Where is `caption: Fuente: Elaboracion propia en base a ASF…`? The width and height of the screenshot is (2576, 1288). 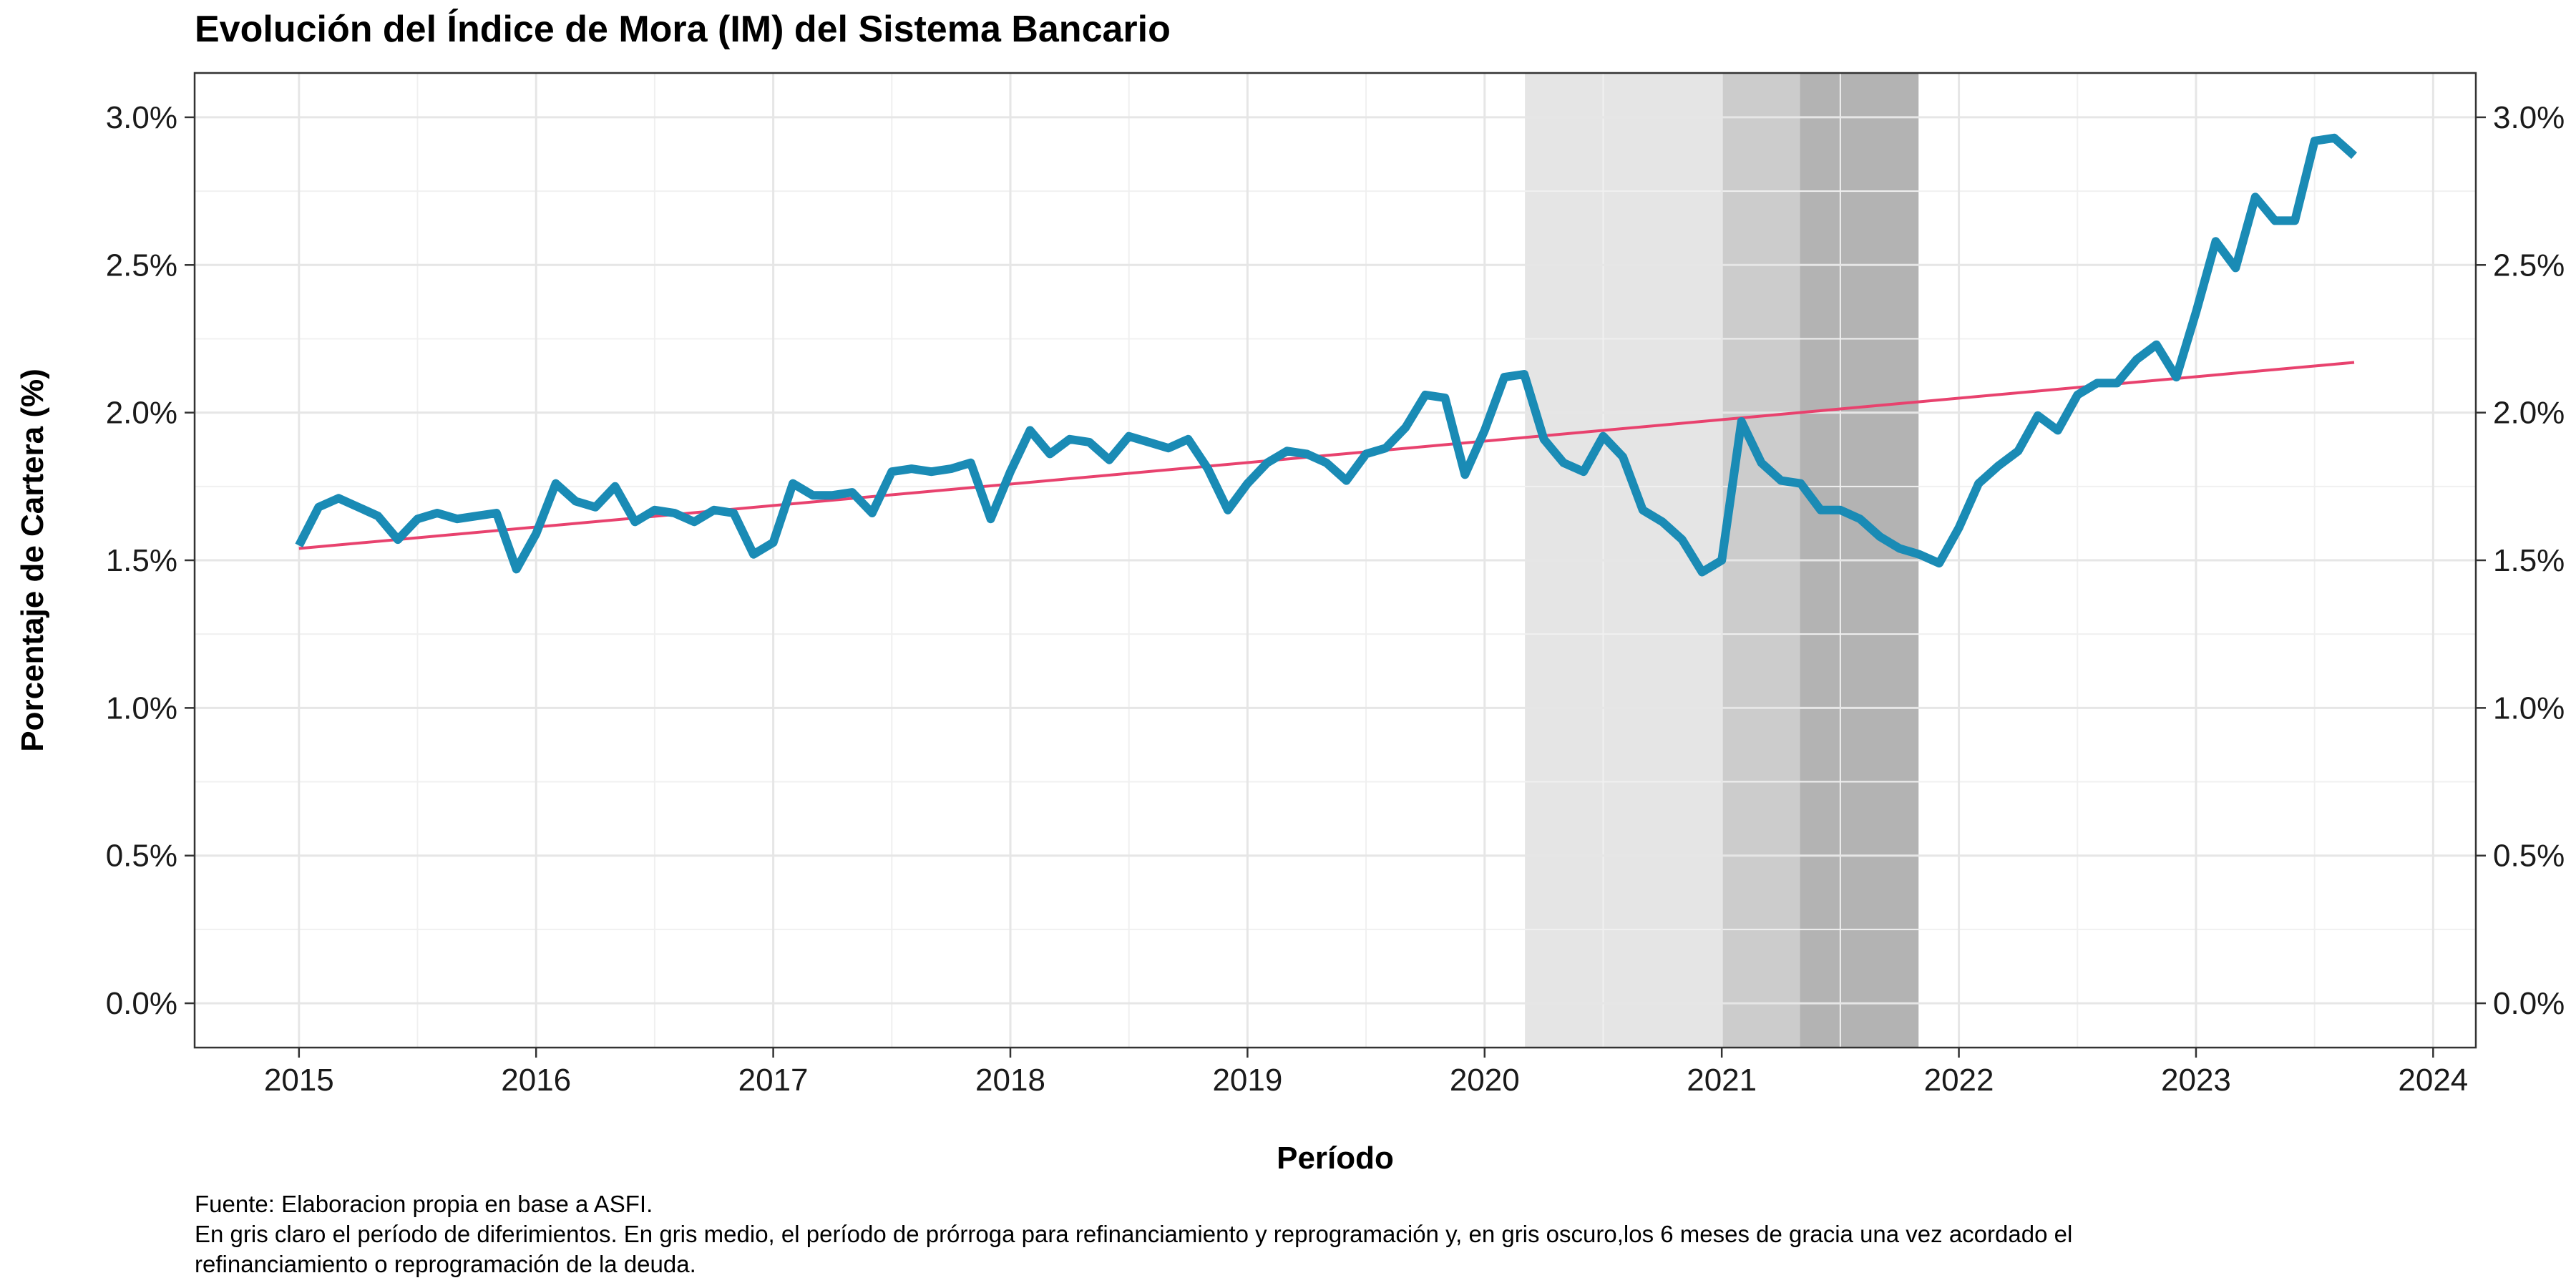
caption: Fuente: Elaboracion propia en base a ASF… is located at coordinates (1133, 1234).